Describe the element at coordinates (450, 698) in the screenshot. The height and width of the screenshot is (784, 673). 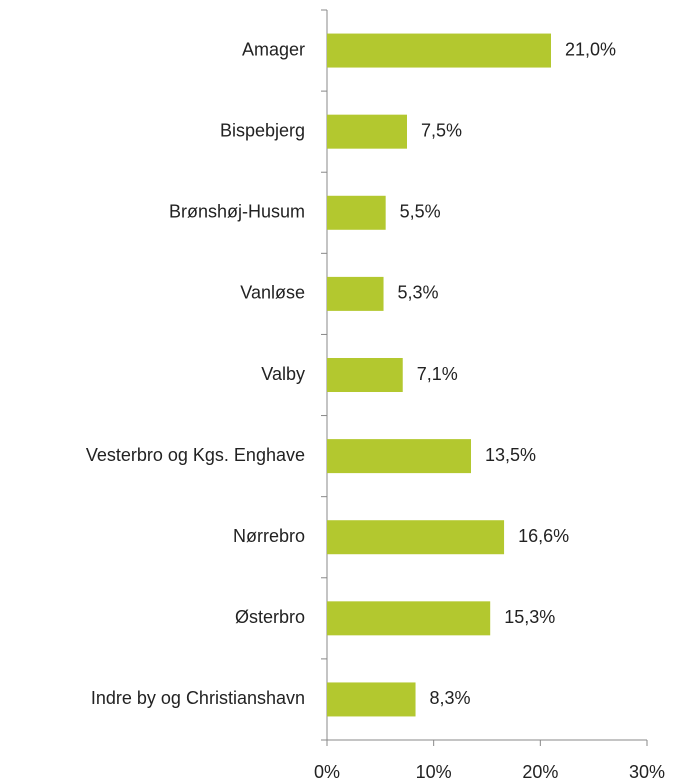
I see `value-label: 8,3%` at that location.